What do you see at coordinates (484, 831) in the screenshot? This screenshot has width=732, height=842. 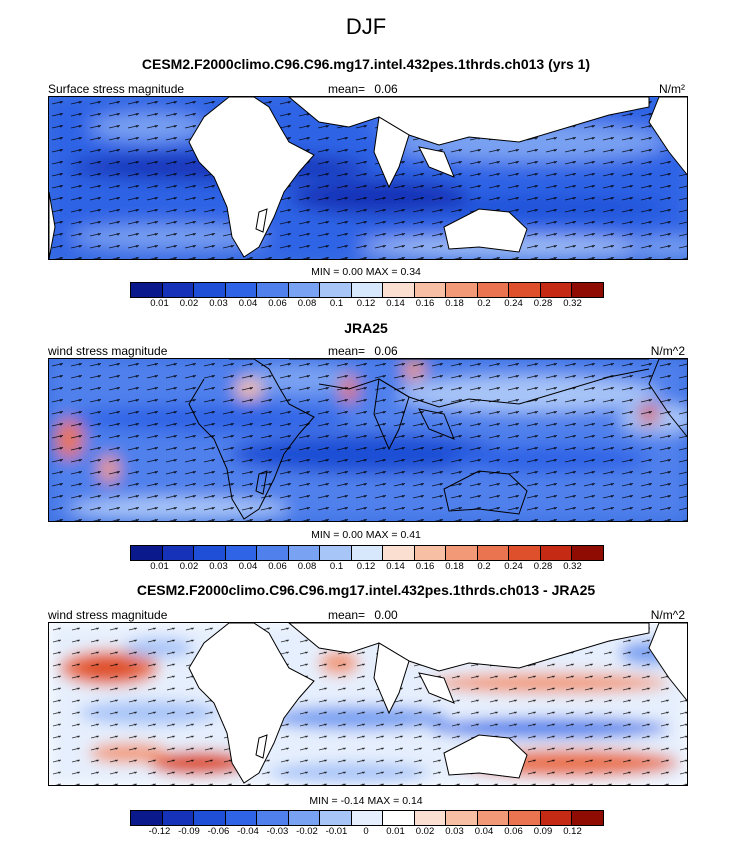 I see `colorbar-tick-label: 0.04` at bounding box center [484, 831].